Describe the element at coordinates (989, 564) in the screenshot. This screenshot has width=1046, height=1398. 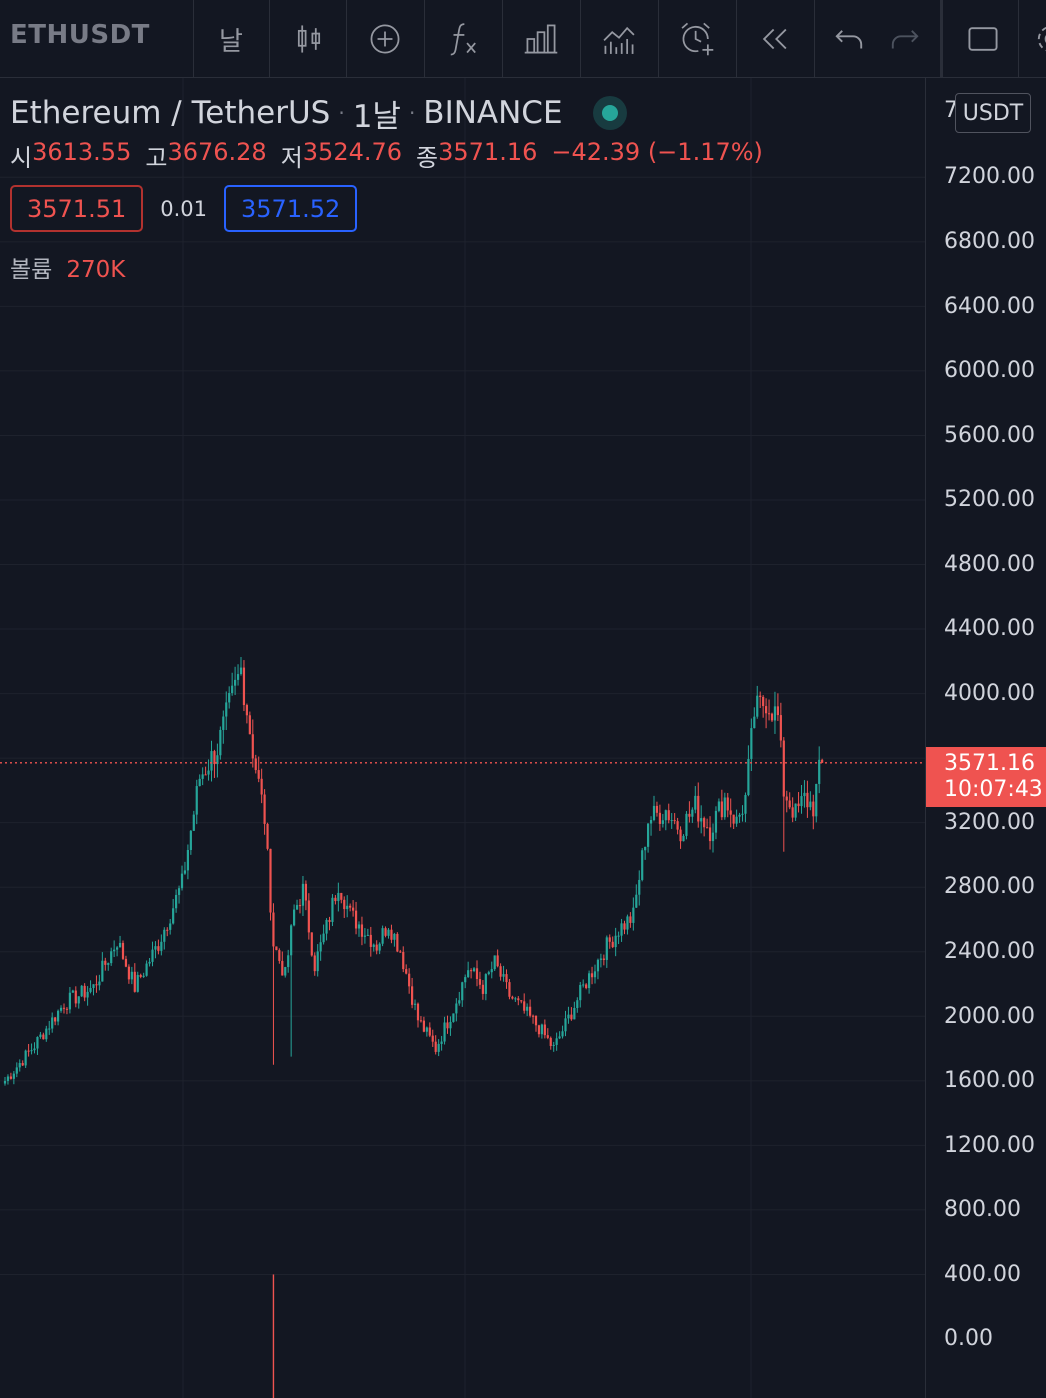
I see `axis-tick-label: 4800.00` at that location.